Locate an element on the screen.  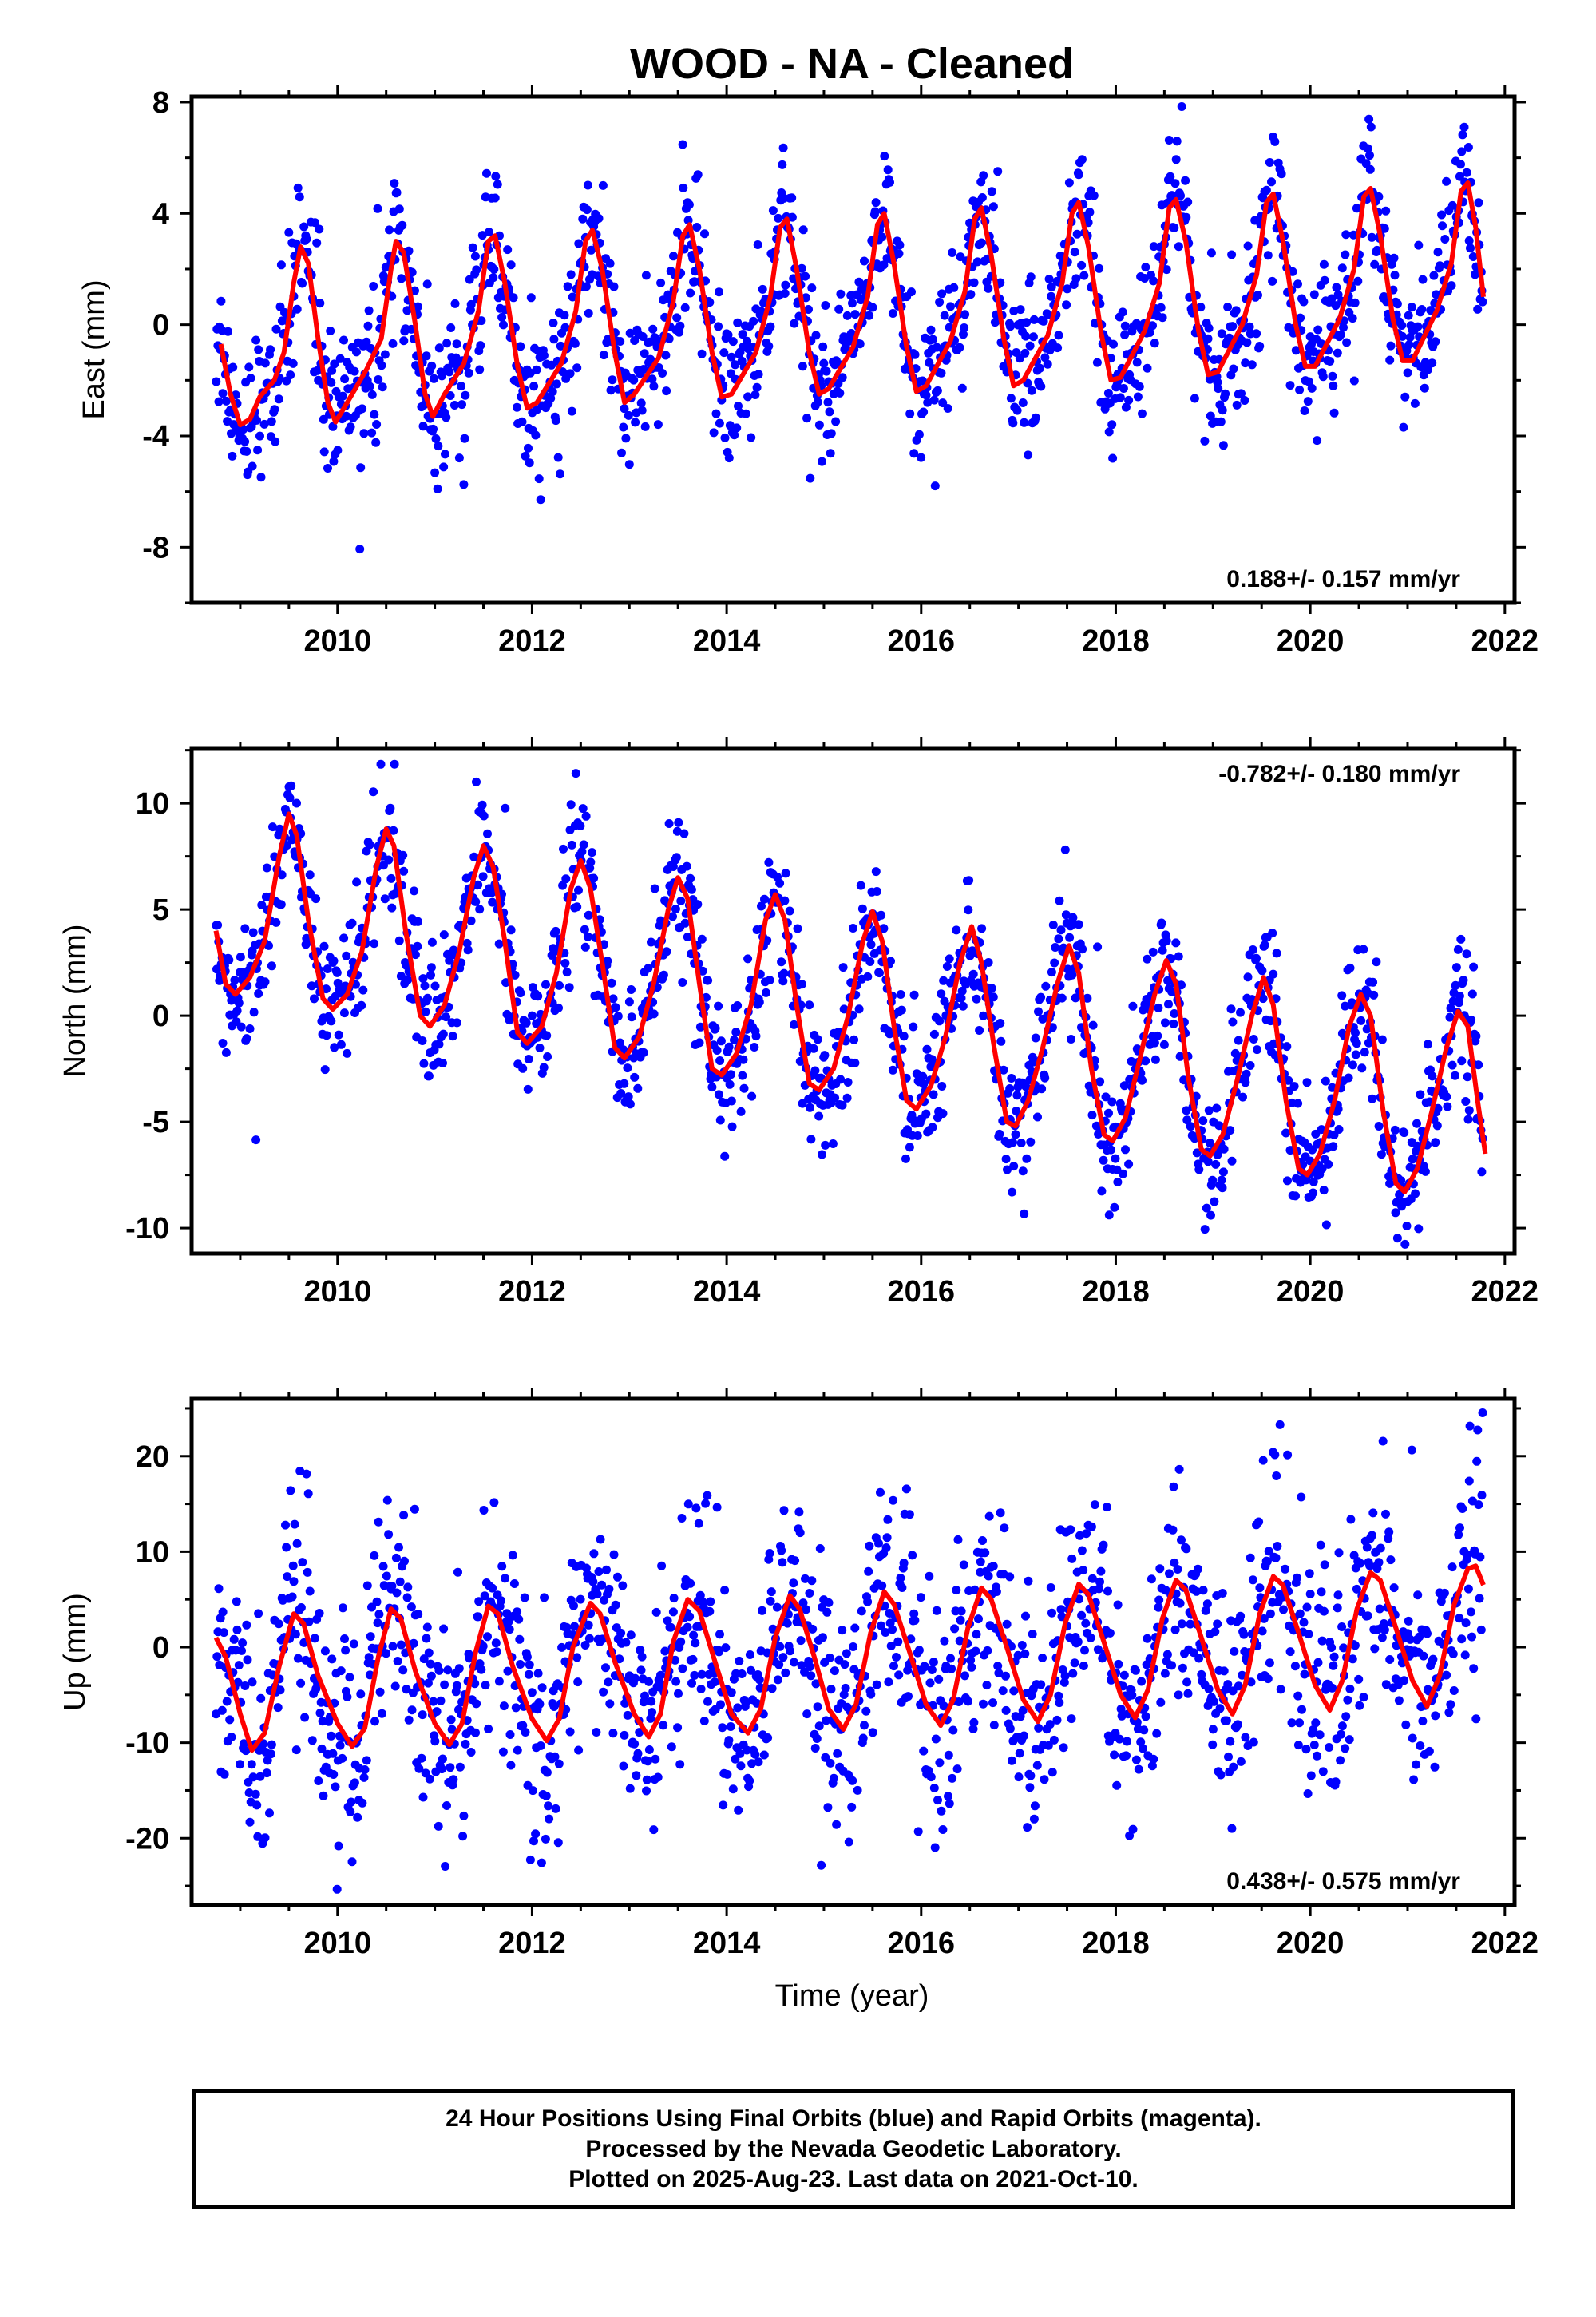
north-x-tick-label: 2022 is located at coordinates (1505, 1292).